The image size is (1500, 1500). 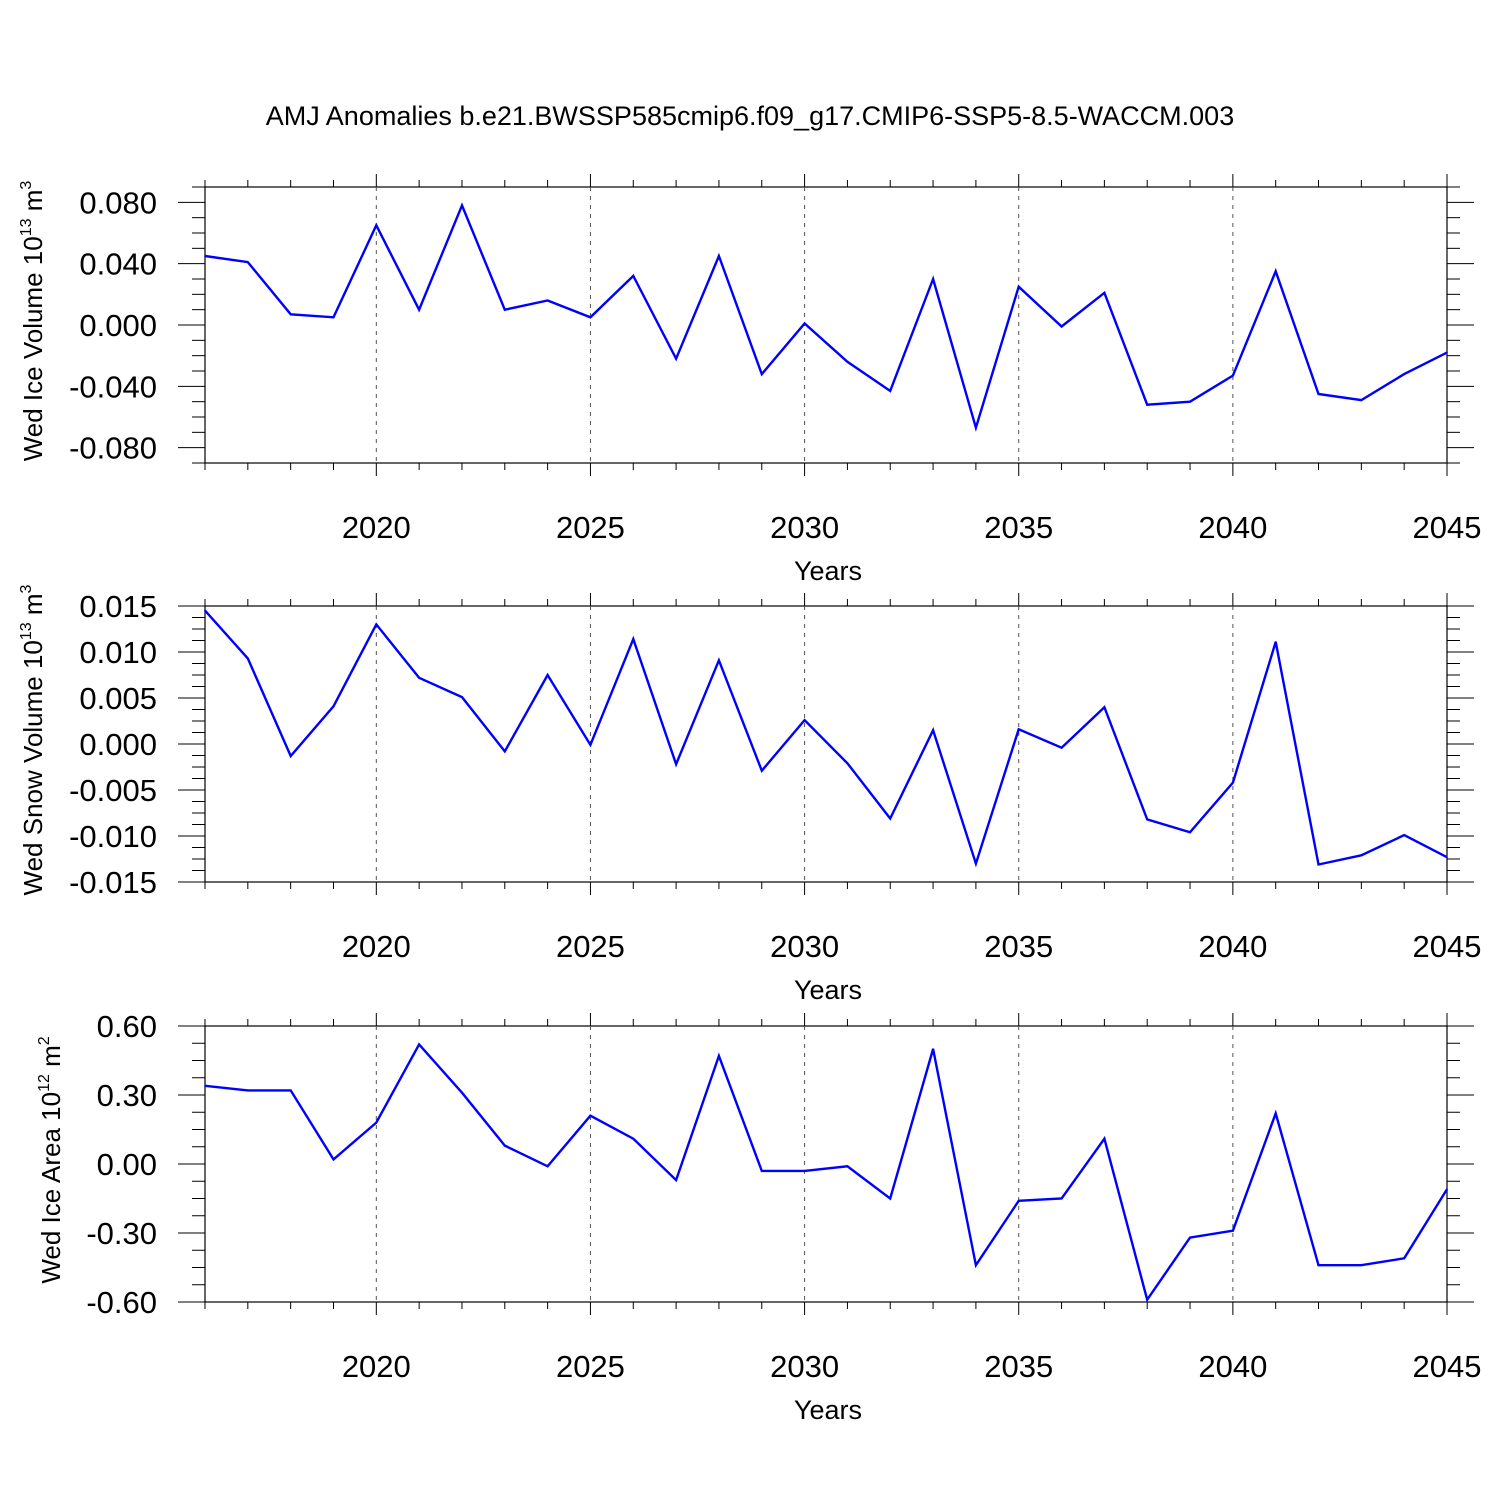 I want to click on y-axis-label-base: Wed Ice Volume 10, so click(x=33, y=348).